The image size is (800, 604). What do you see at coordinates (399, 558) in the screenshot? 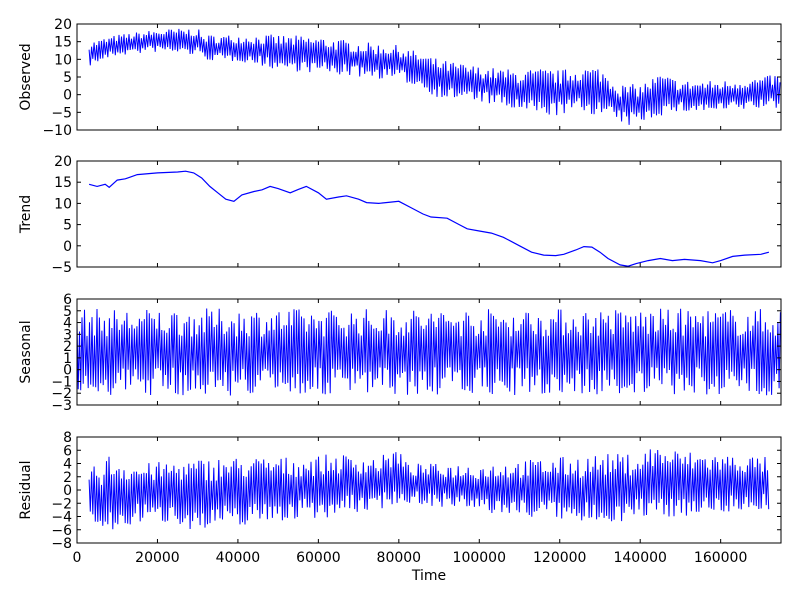
I see `x-tick-label: 80000` at bounding box center [399, 558].